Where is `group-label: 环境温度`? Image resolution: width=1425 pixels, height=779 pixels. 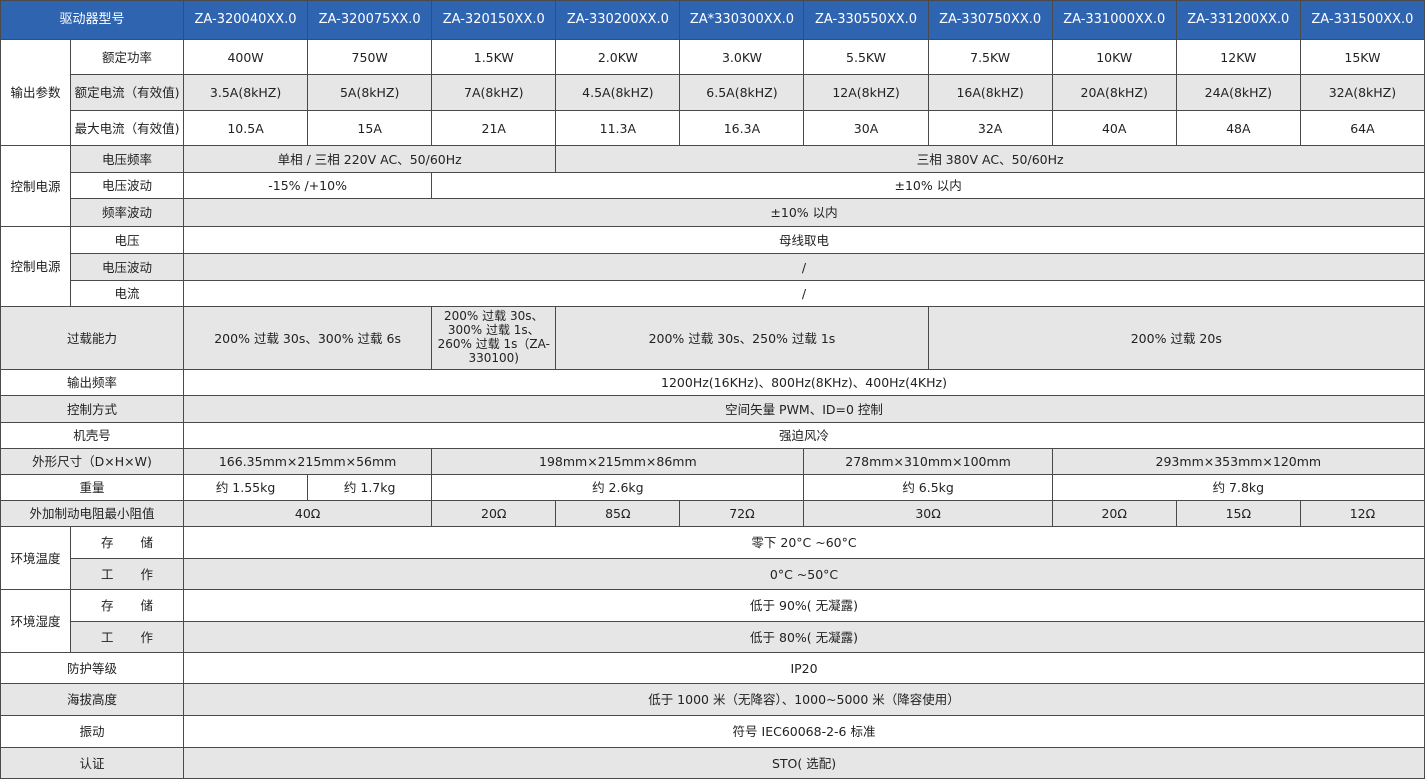
group-label: 环境温度 is located at coordinates (35, 558).